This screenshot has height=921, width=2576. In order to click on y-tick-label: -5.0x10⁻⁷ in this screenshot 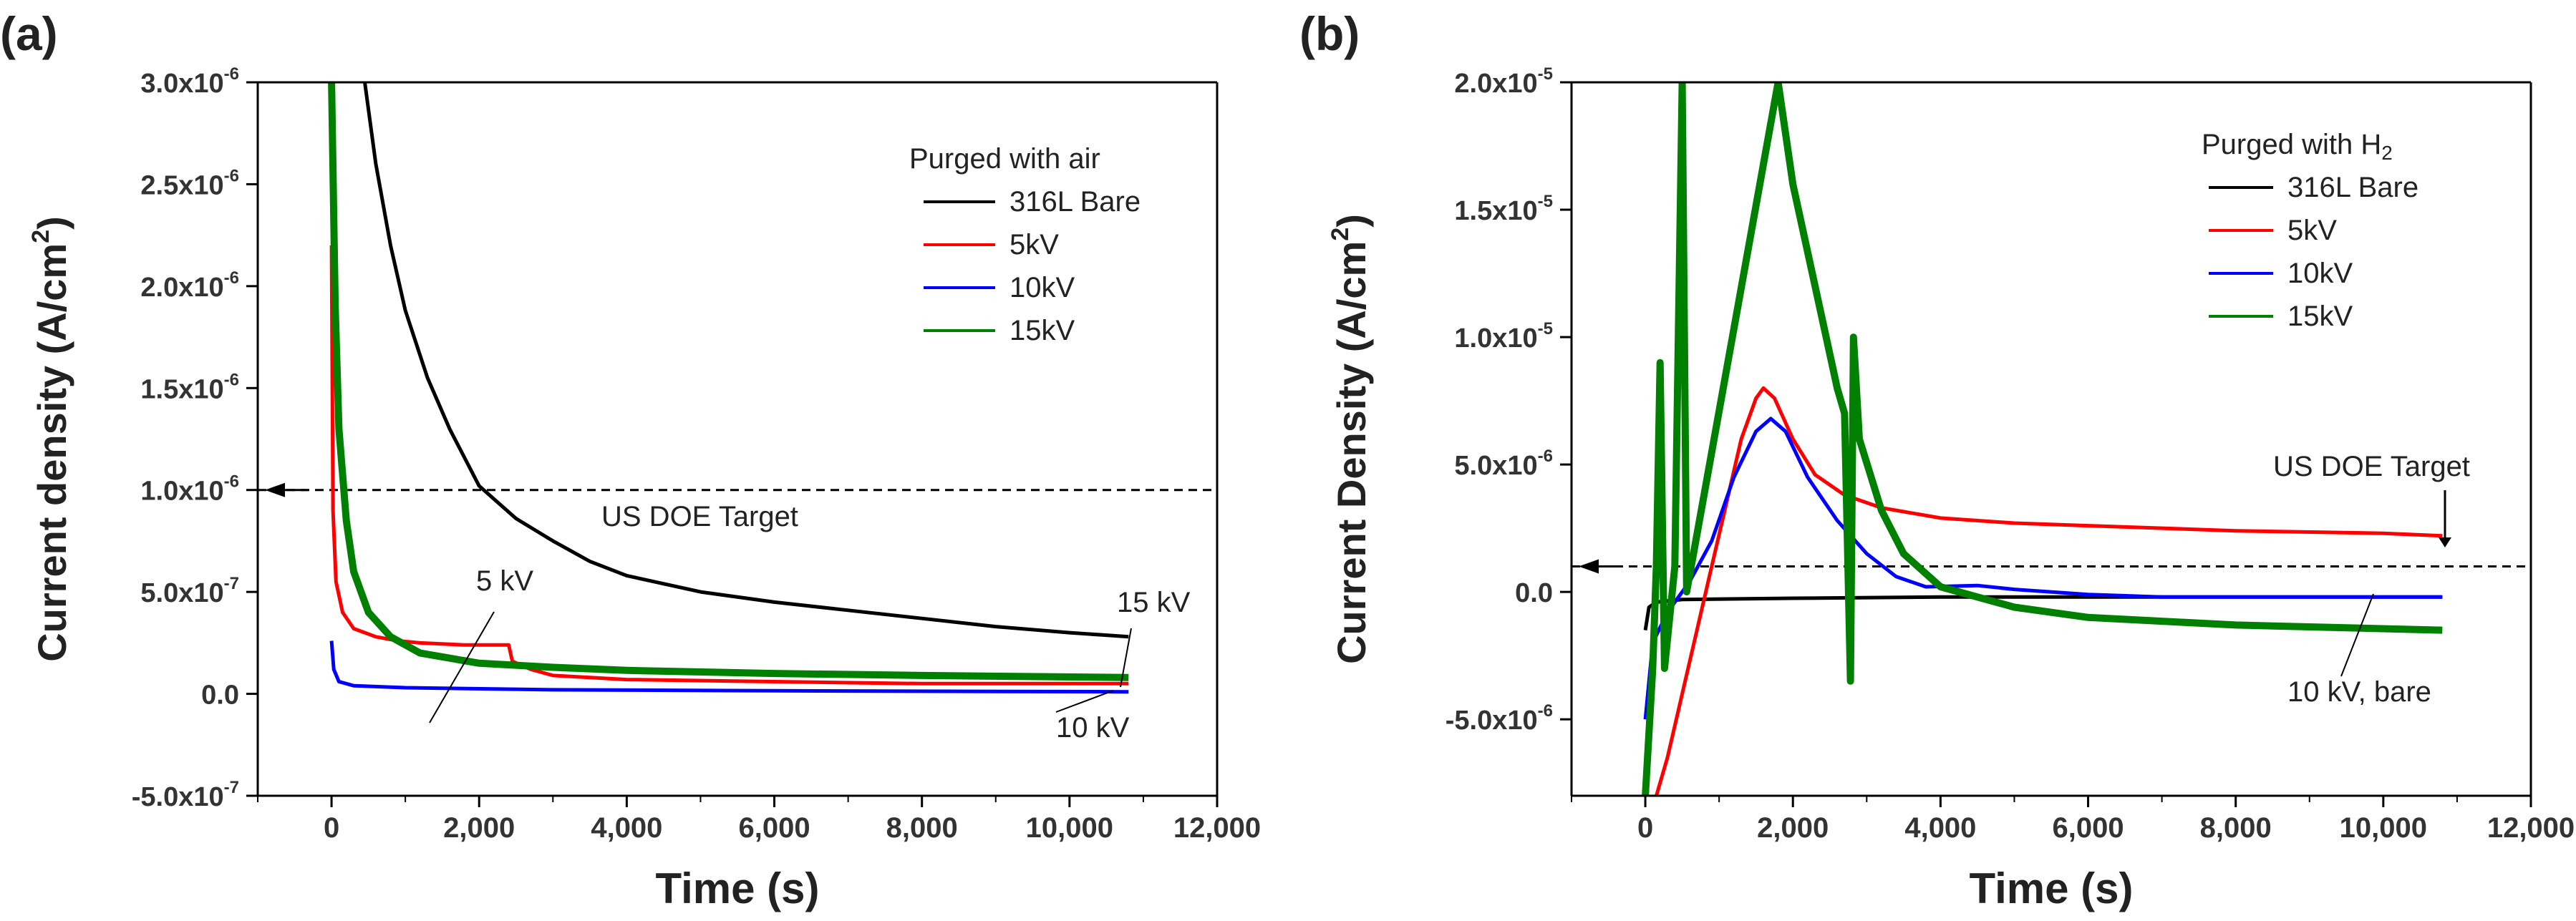, I will do `click(185, 795)`.